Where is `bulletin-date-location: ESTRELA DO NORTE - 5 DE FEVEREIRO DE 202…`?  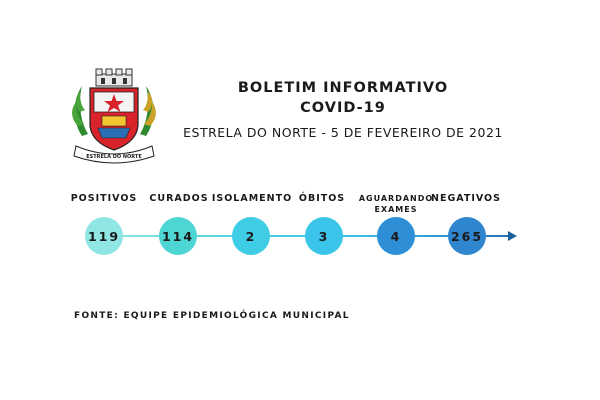 bulletin-date-location: ESTRELA DO NORTE - 5 DE FEVEREIRO DE 202… is located at coordinates (343, 132).